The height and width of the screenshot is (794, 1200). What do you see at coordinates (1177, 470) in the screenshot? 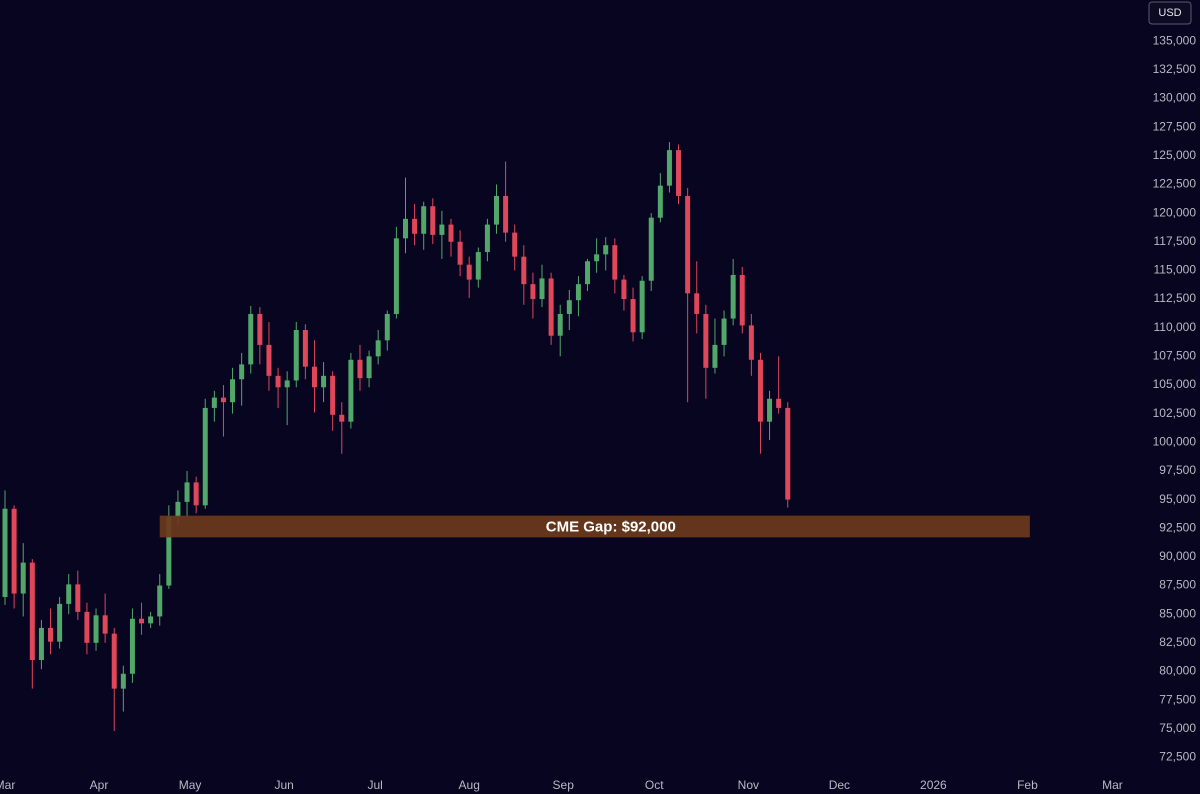
I see `y-tick-label: 97,500` at bounding box center [1177, 470].